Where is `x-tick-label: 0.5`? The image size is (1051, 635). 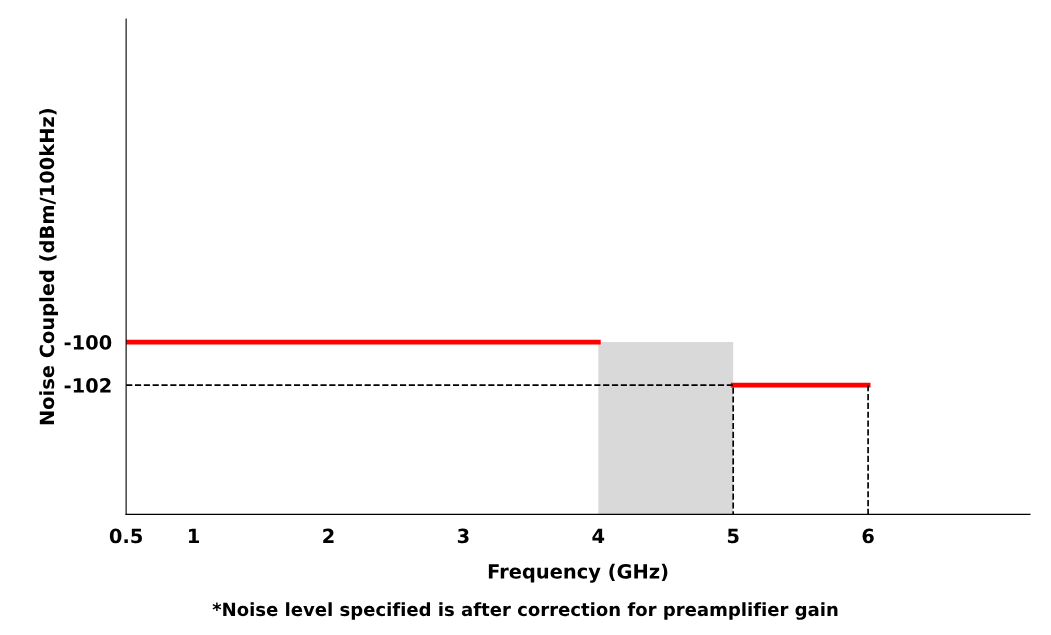
x-tick-label: 0.5 is located at coordinates (125, 536).